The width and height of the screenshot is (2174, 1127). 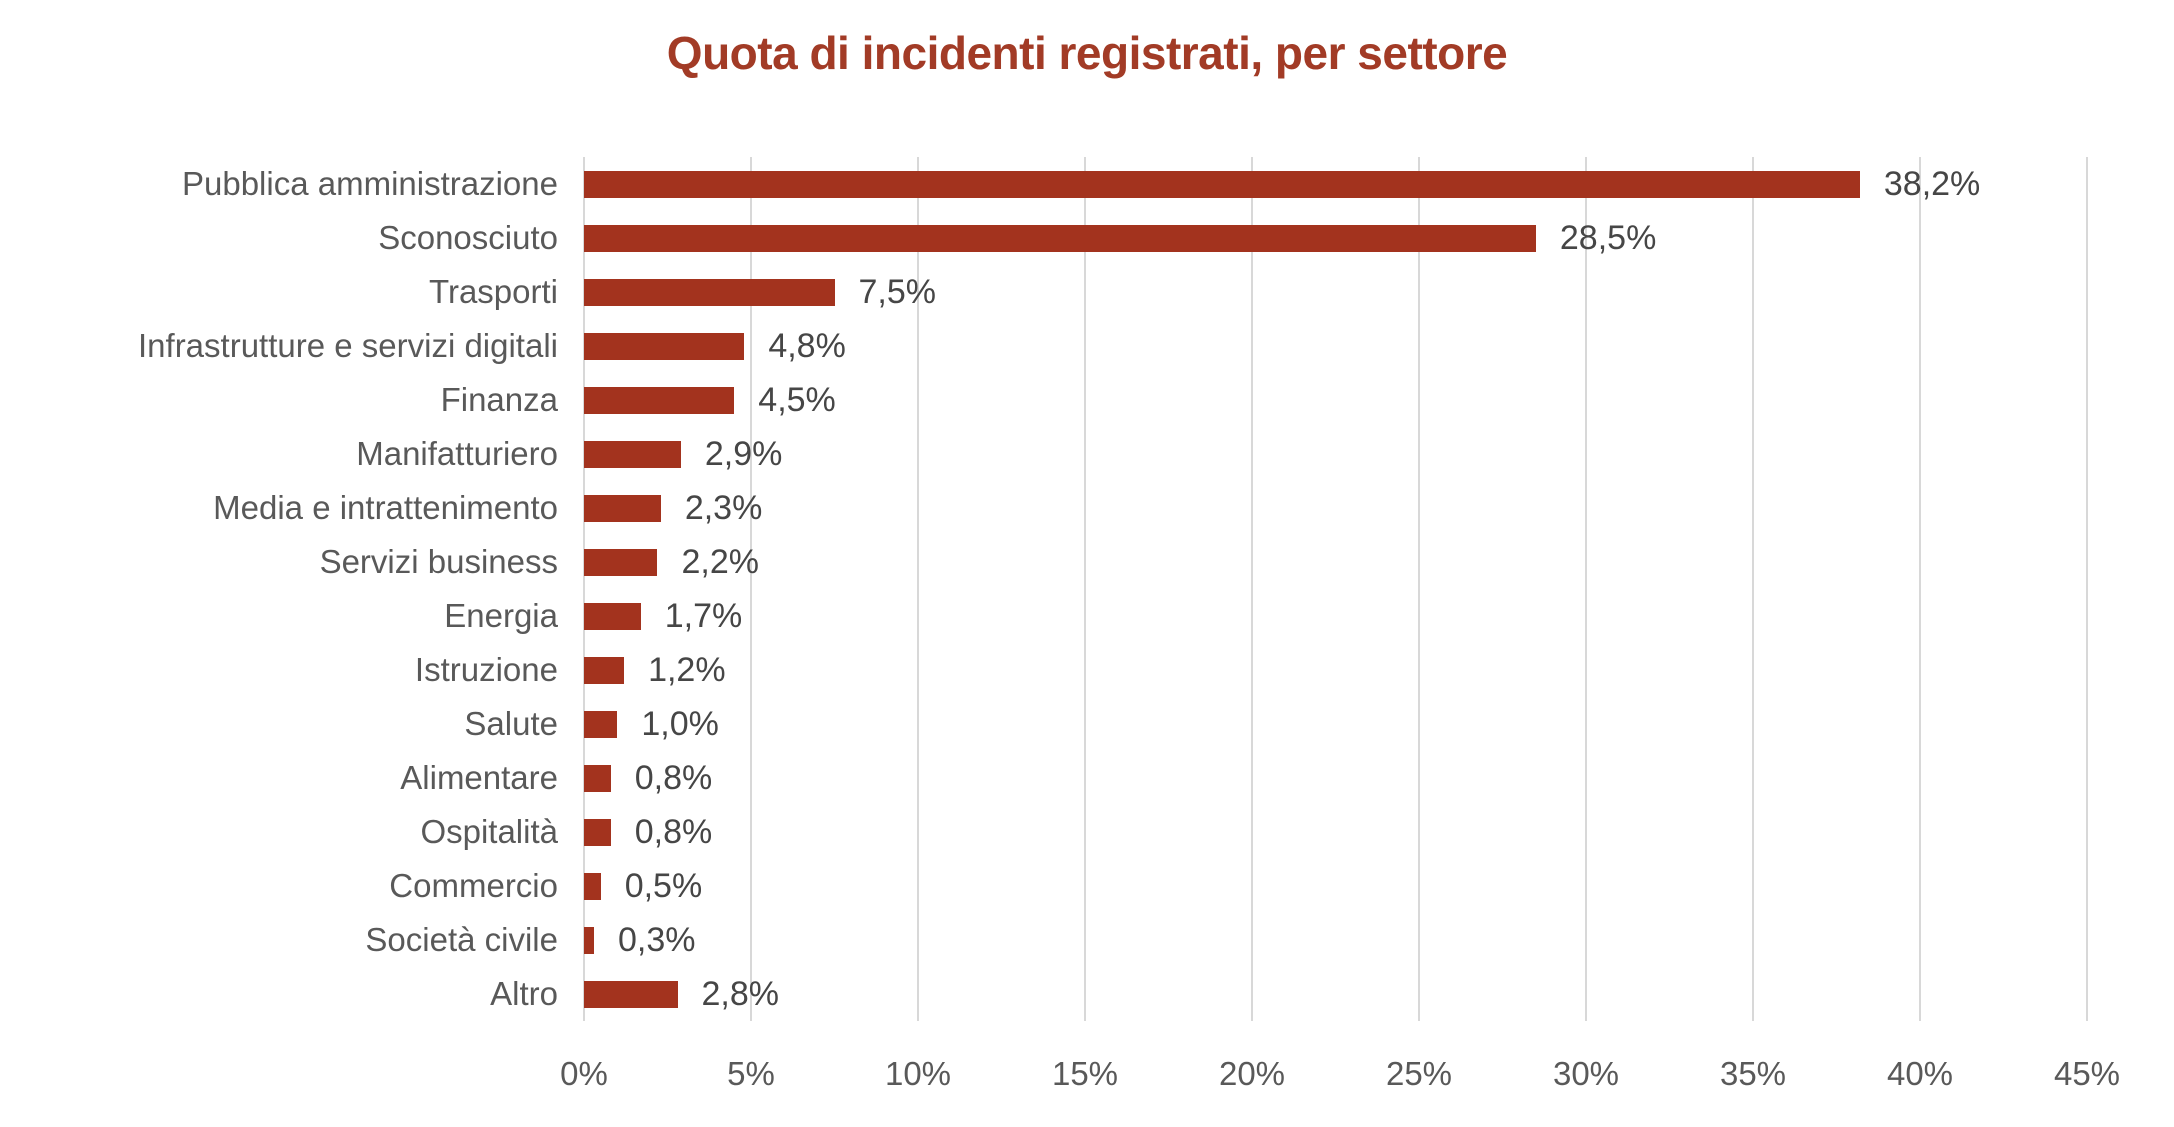 What do you see at coordinates (663, 885) in the screenshot?
I see `value-label: 0,5%` at bounding box center [663, 885].